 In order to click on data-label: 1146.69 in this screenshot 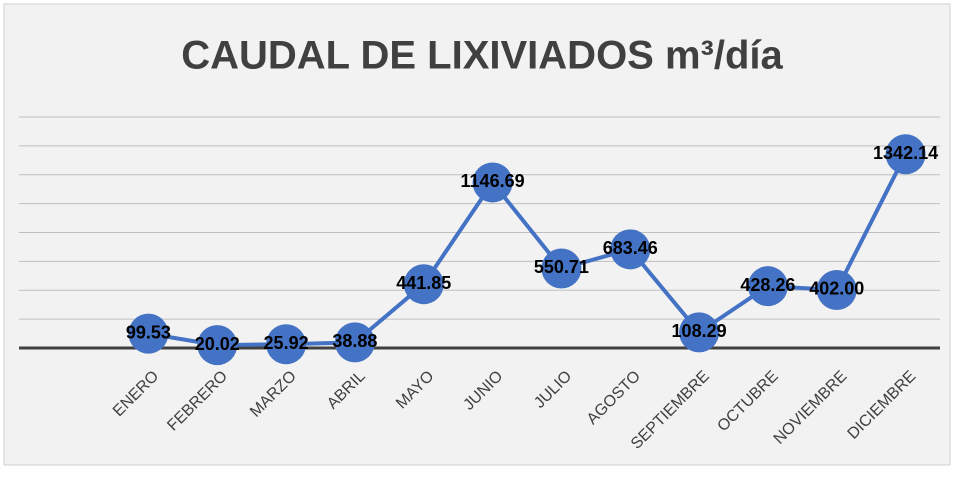, I will do `click(493, 181)`.